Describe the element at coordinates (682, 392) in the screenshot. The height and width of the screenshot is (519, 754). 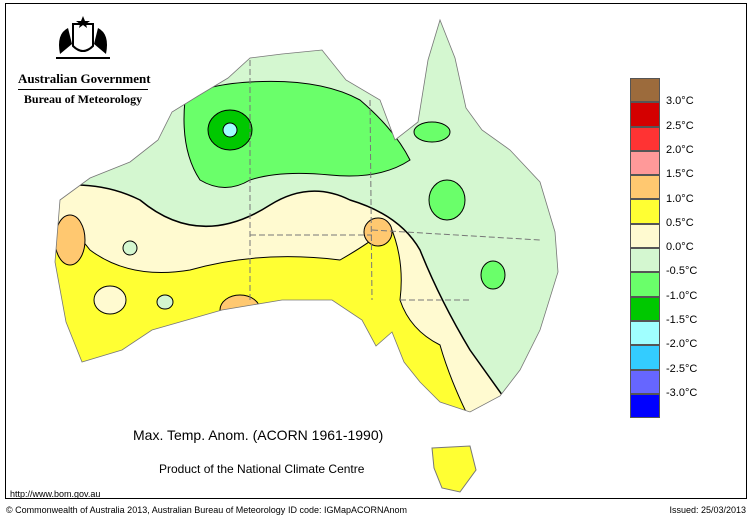
I see `legend-label: -3.0°C` at that location.